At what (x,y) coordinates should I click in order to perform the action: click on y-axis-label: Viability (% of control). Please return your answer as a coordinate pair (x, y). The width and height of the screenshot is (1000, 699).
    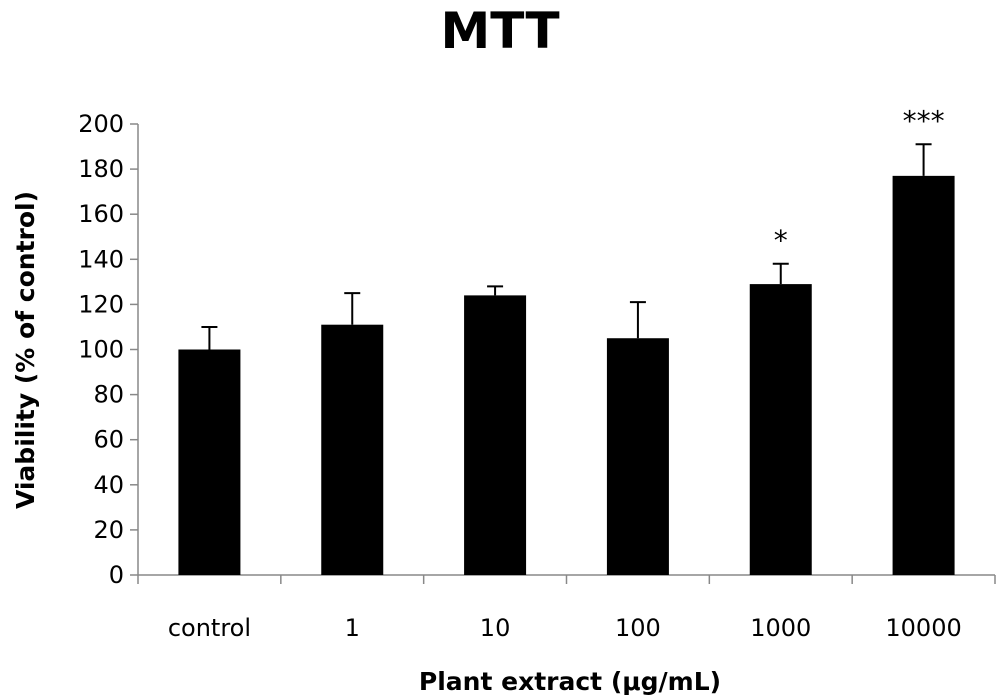
    Looking at the image, I should click on (25, 350).